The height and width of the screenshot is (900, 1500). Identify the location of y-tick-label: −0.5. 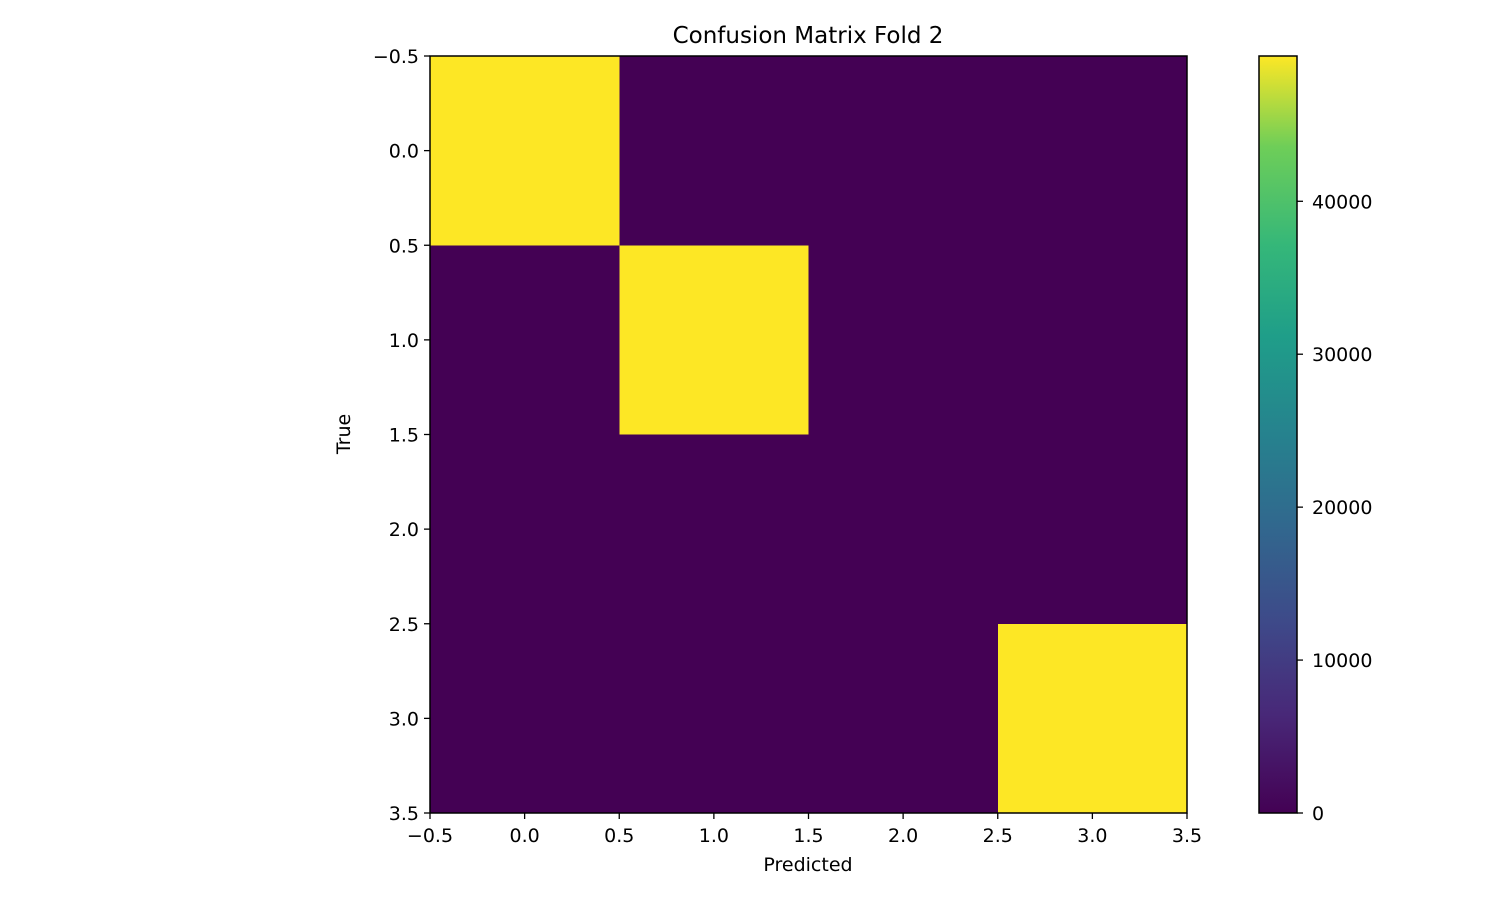
(396, 57).